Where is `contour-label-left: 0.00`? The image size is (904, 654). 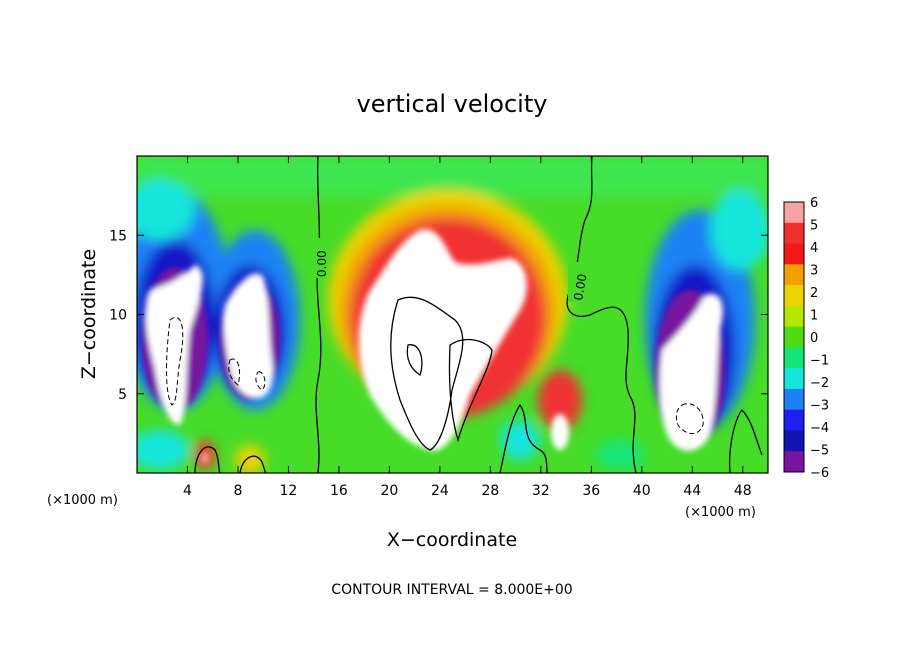
contour-label-left: 0.00 is located at coordinates (322, 263).